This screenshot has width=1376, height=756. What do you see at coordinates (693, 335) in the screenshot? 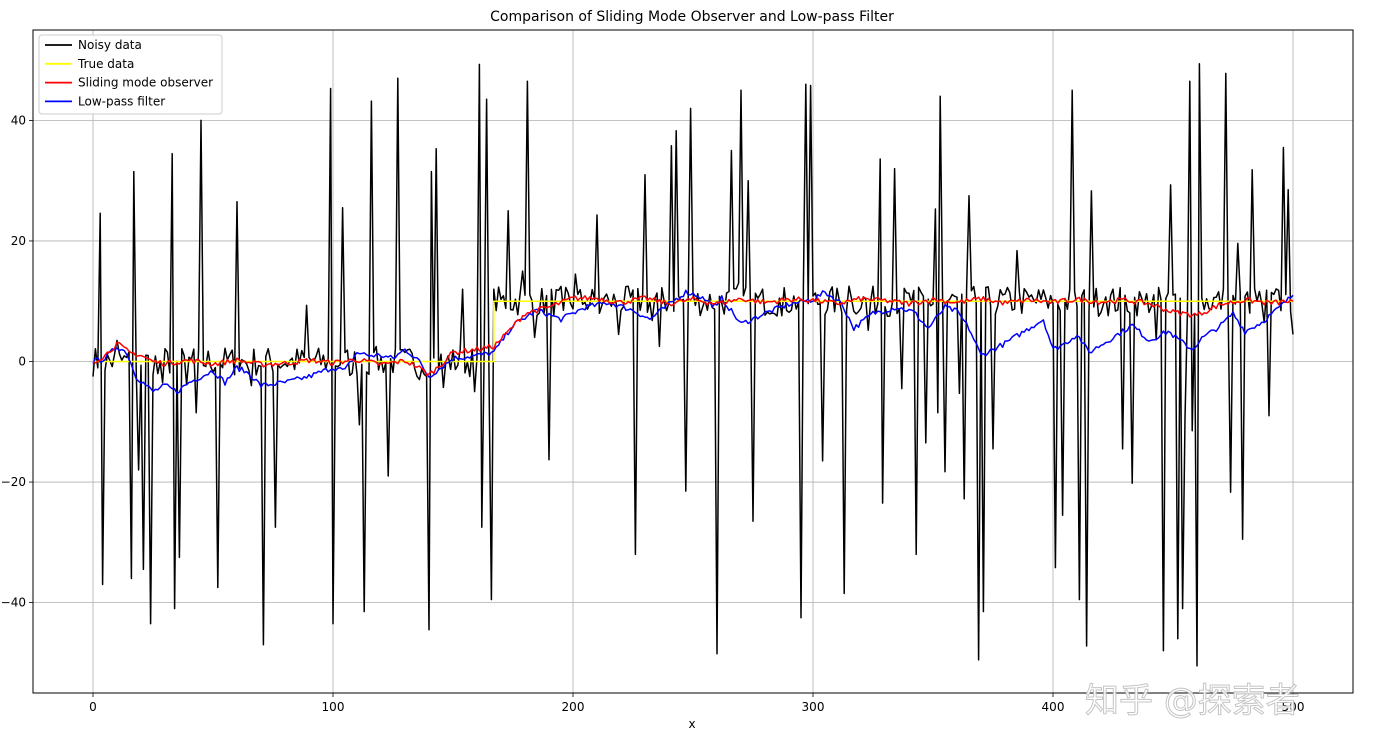
I see `series-sliding-mode-observer` at bounding box center [693, 335].